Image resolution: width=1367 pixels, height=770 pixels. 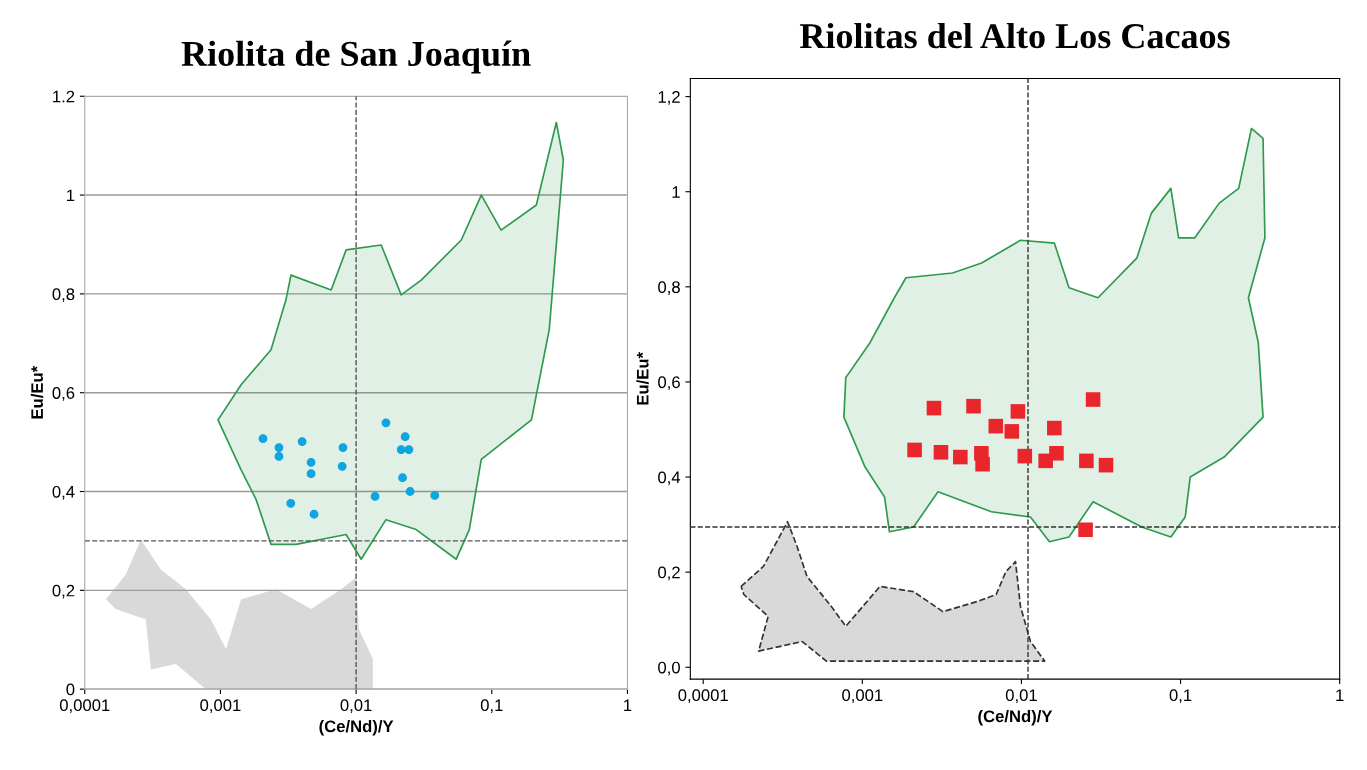 I want to click on y-tick-label: 0,0, so click(x=669, y=668).